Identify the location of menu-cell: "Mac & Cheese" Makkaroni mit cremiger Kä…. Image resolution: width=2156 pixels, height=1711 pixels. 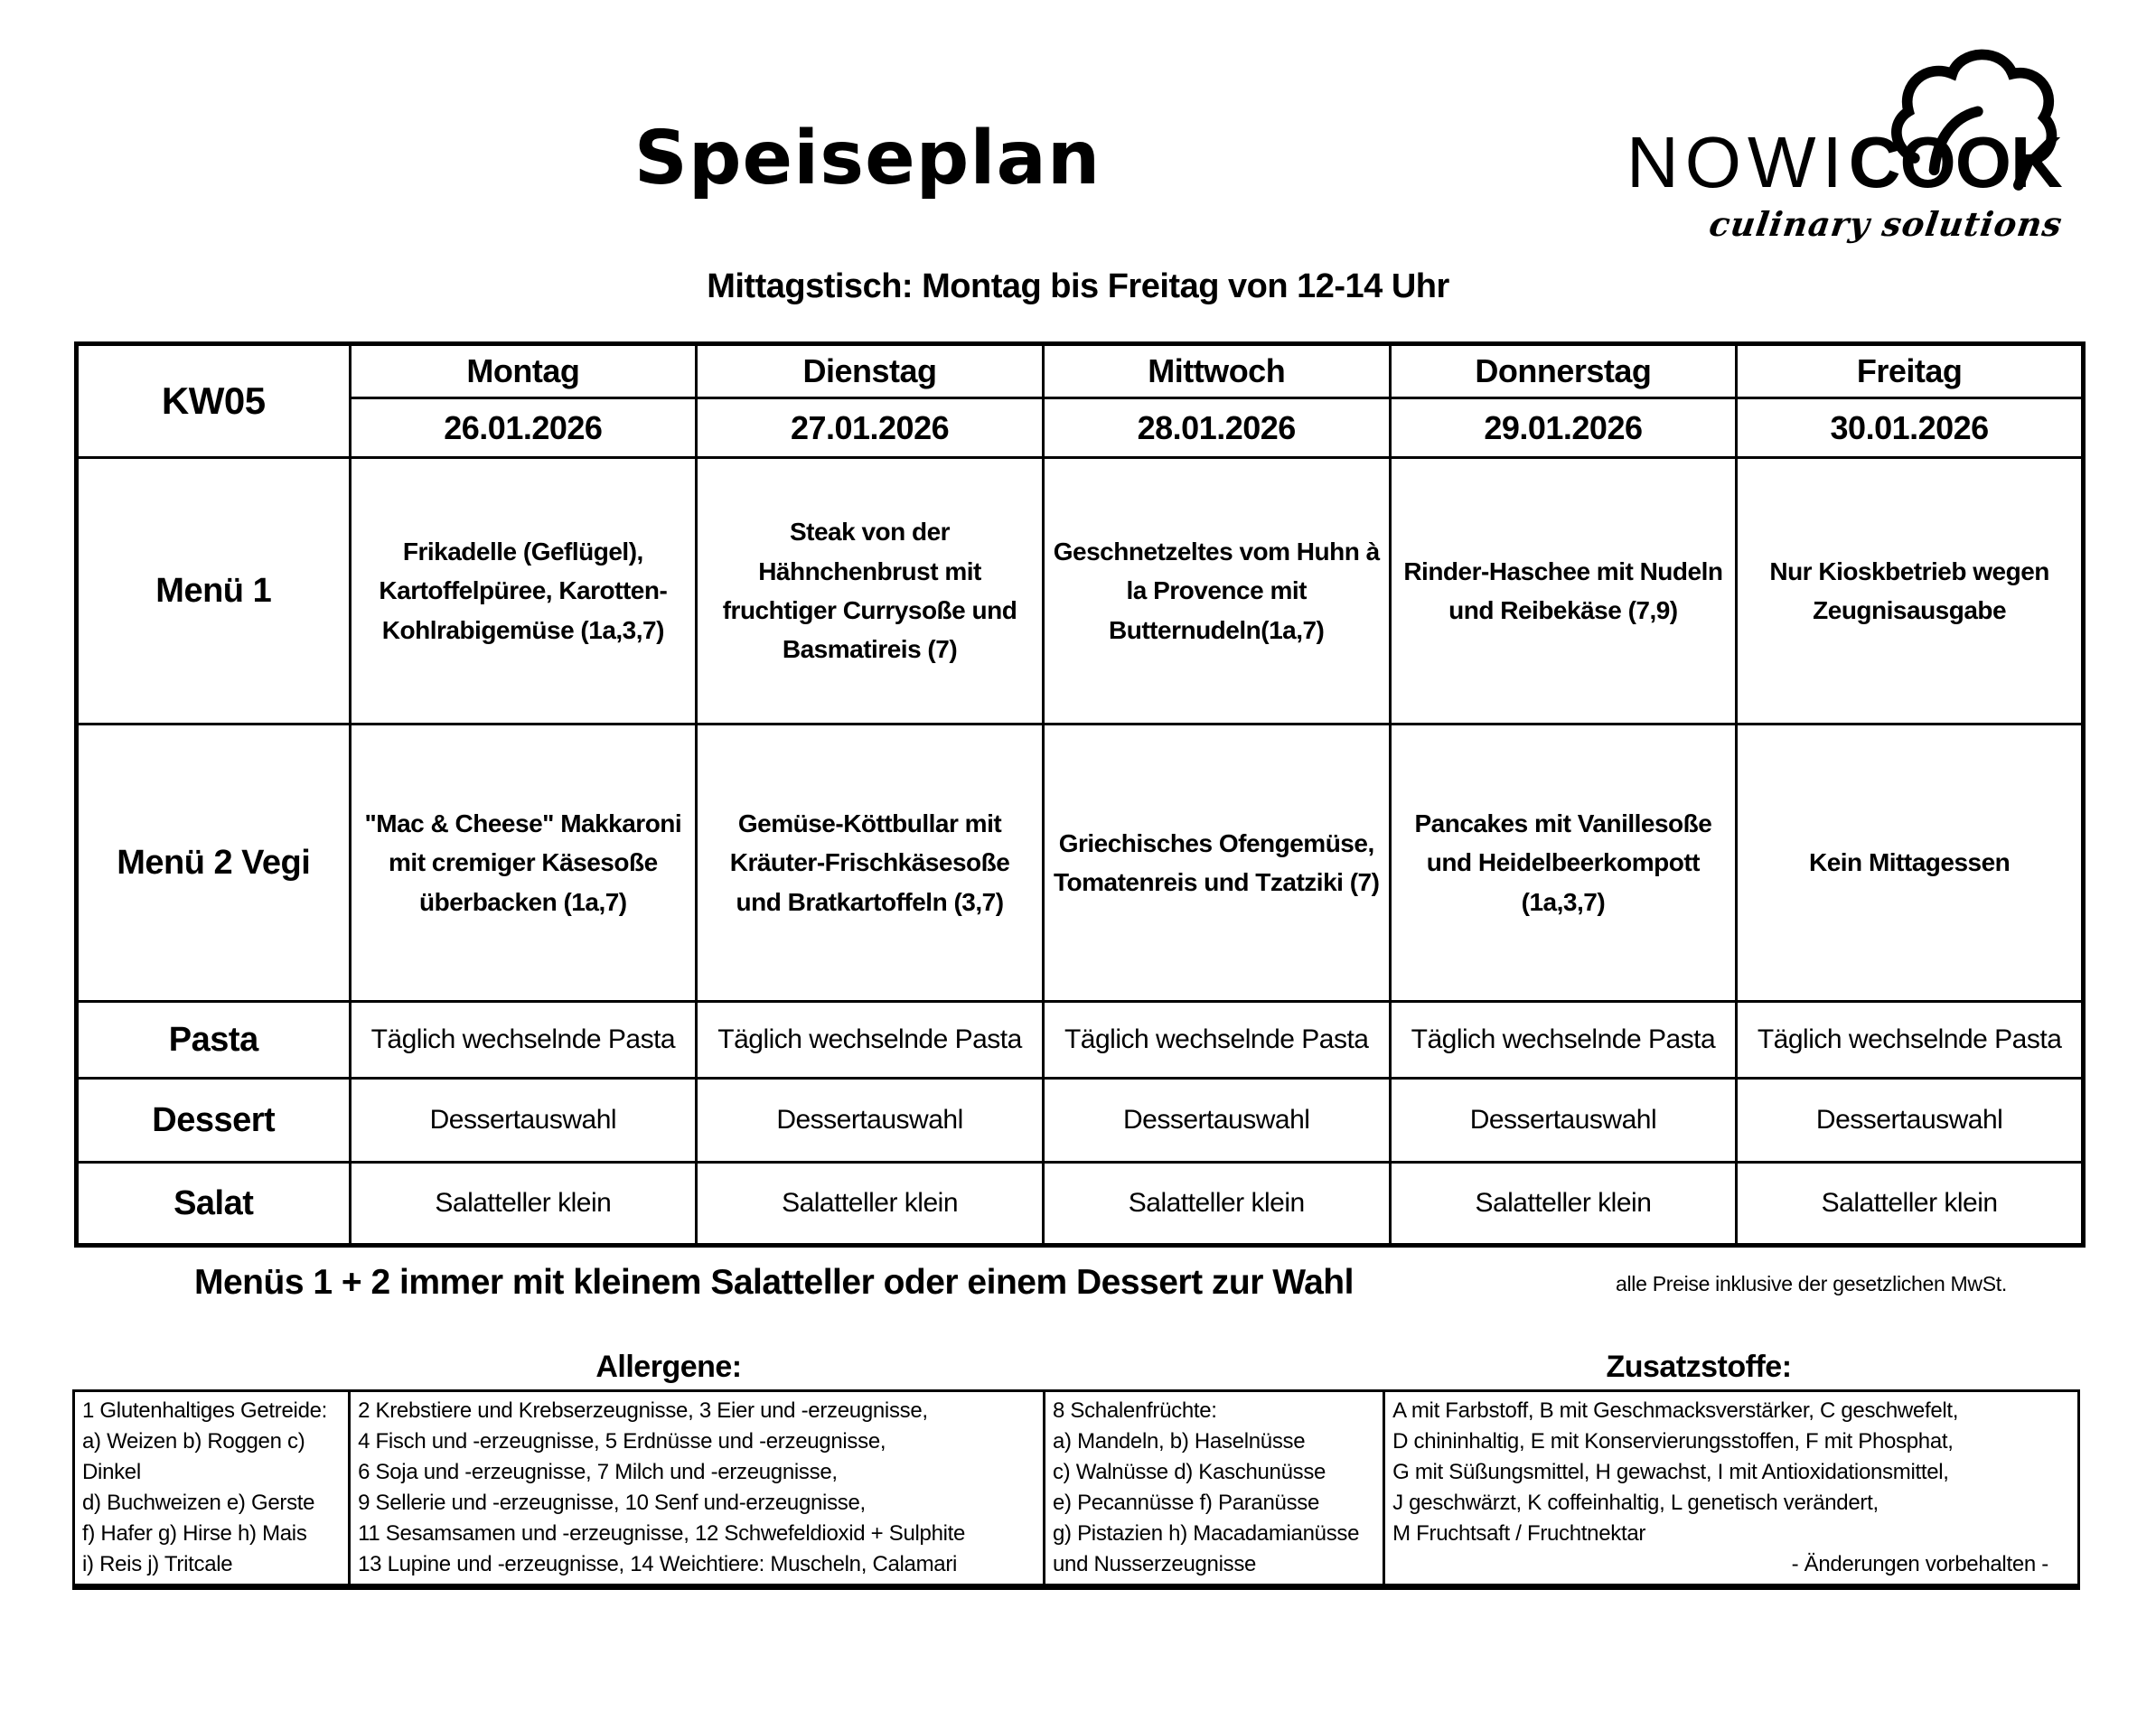
(523, 863).